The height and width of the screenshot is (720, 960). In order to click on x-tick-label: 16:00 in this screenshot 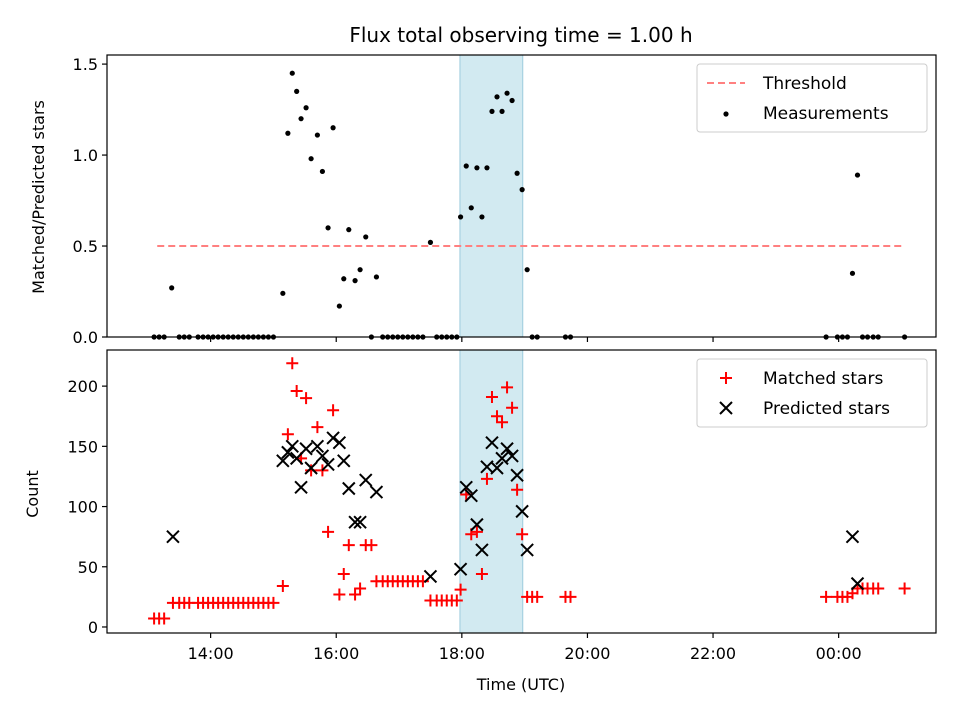, I will do `click(336, 653)`.